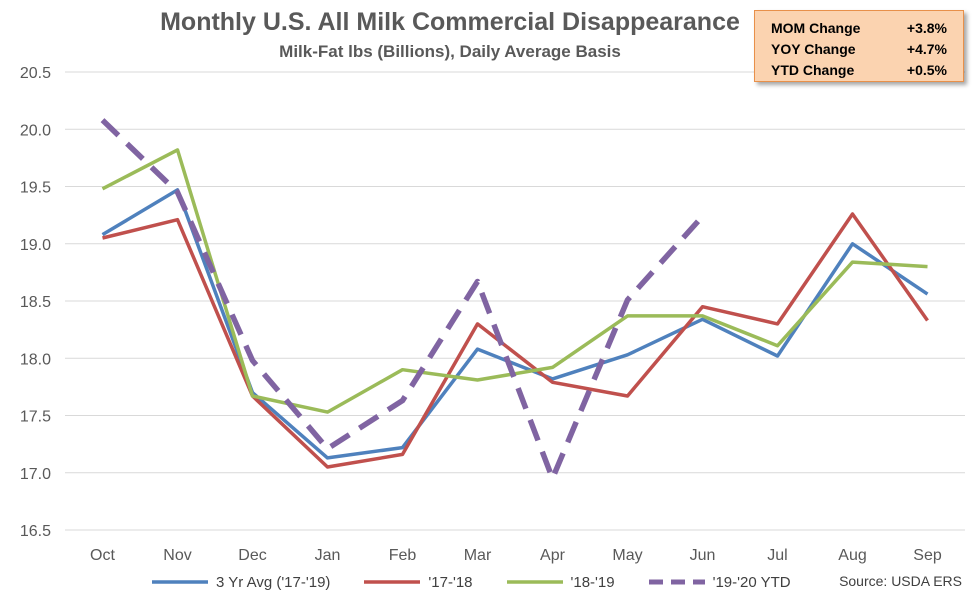 Image resolution: width=980 pixels, height=600 pixels. I want to click on x-tick-label: Dec, so click(252, 555).